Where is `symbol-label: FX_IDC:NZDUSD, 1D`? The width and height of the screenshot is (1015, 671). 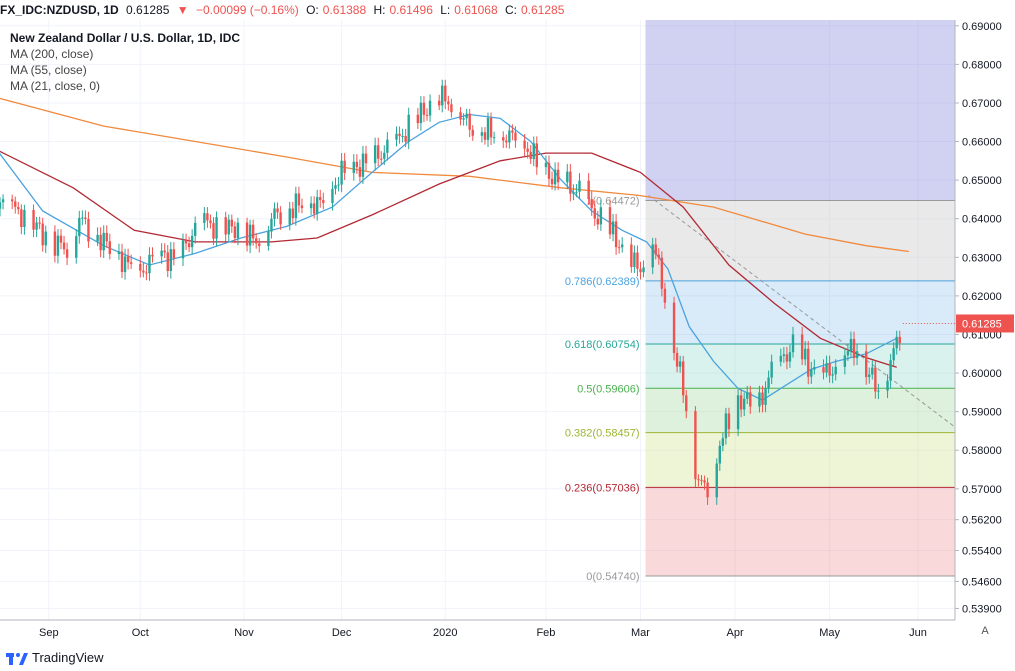 symbol-label: FX_IDC:NZDUSD, 1D is located at coordinates (59, 10).